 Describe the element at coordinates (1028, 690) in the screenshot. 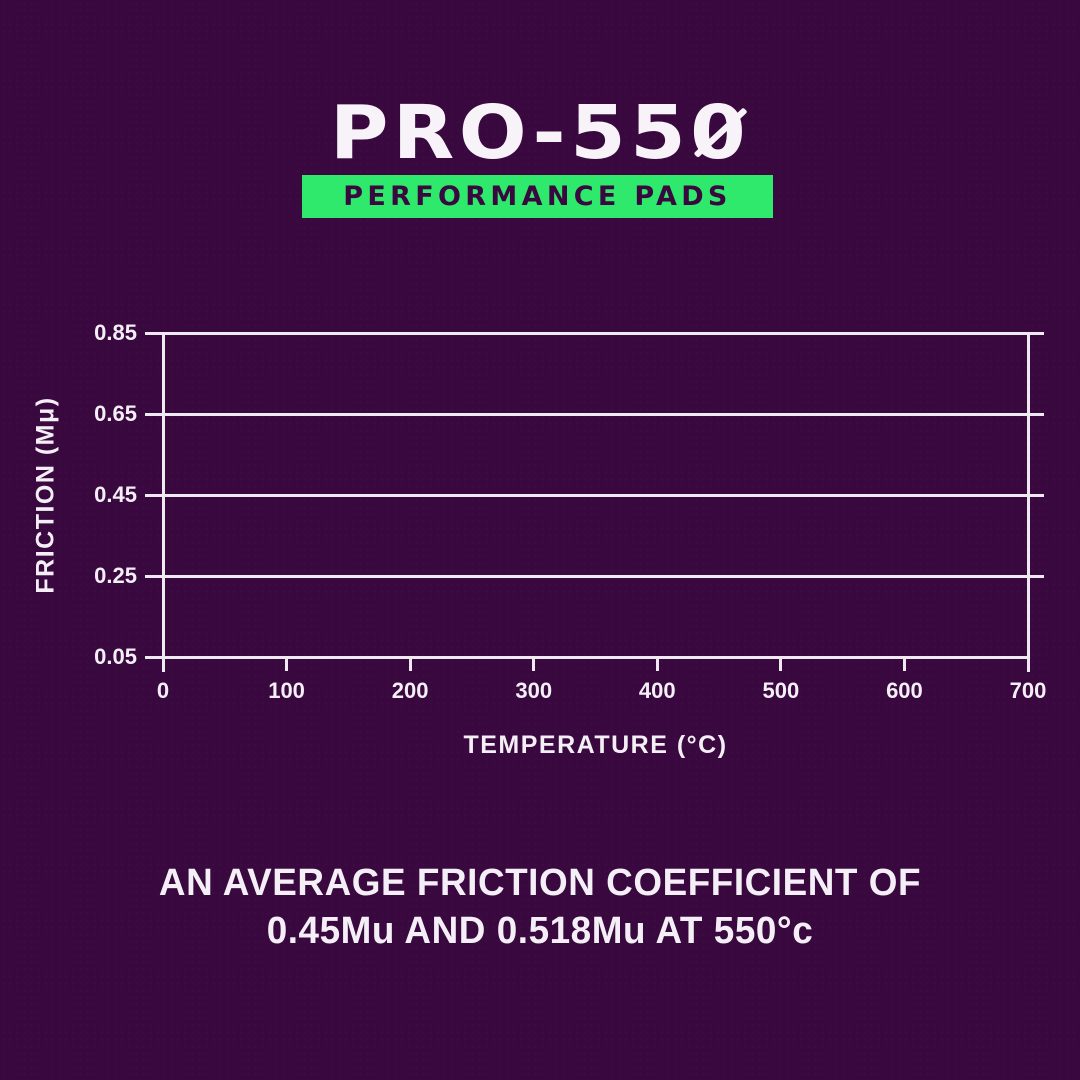

I see `x-tick-label-700: 700` at that location.